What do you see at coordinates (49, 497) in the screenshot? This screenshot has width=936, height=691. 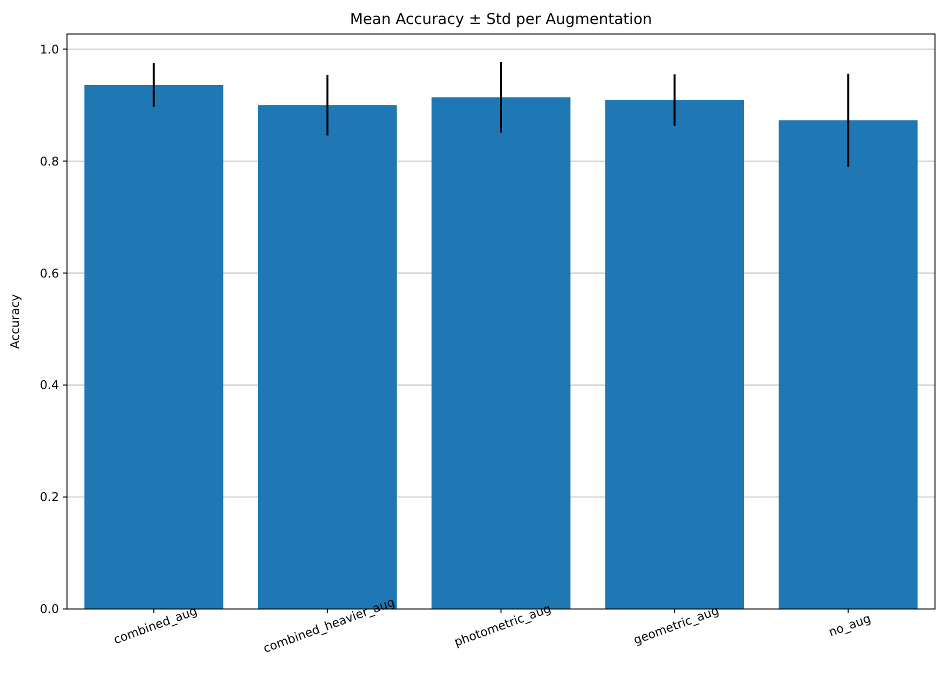 I see `y-tick-label: 0.2` at bounding box center [49, 497].